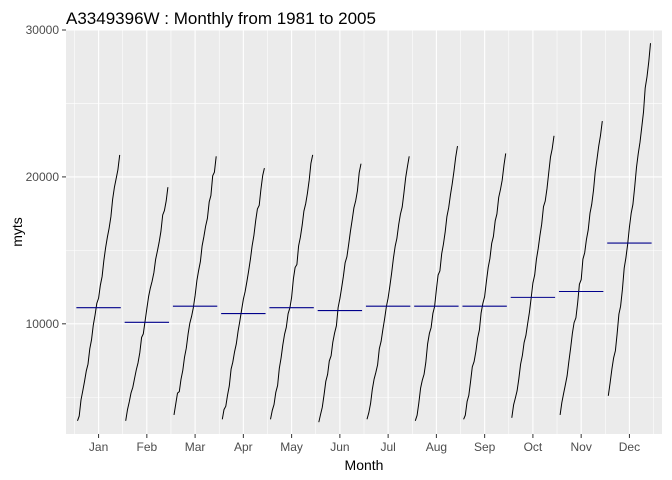 The width and height of the screenshot is (672, 480). Describe the element at coordinates (629, 447) in the screenshot. I see `x-tick-label-dec: Dec` at that location.